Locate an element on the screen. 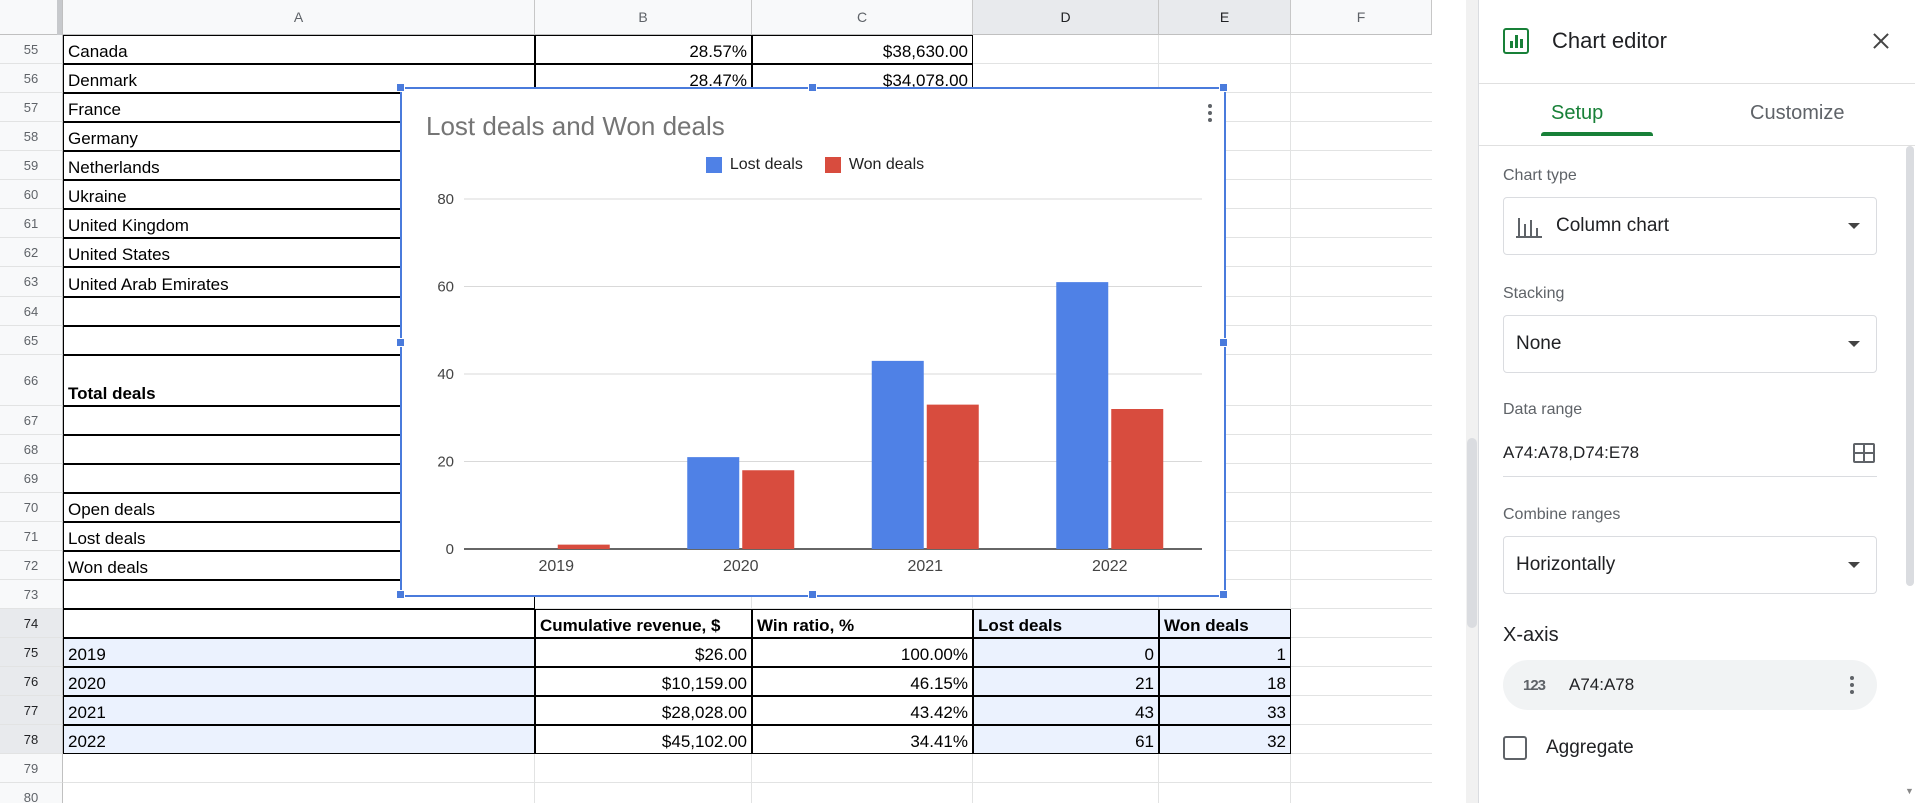 The width and height of the screenshot is (1915, 803). row-header: 63 is located at coordinates (31, 282).